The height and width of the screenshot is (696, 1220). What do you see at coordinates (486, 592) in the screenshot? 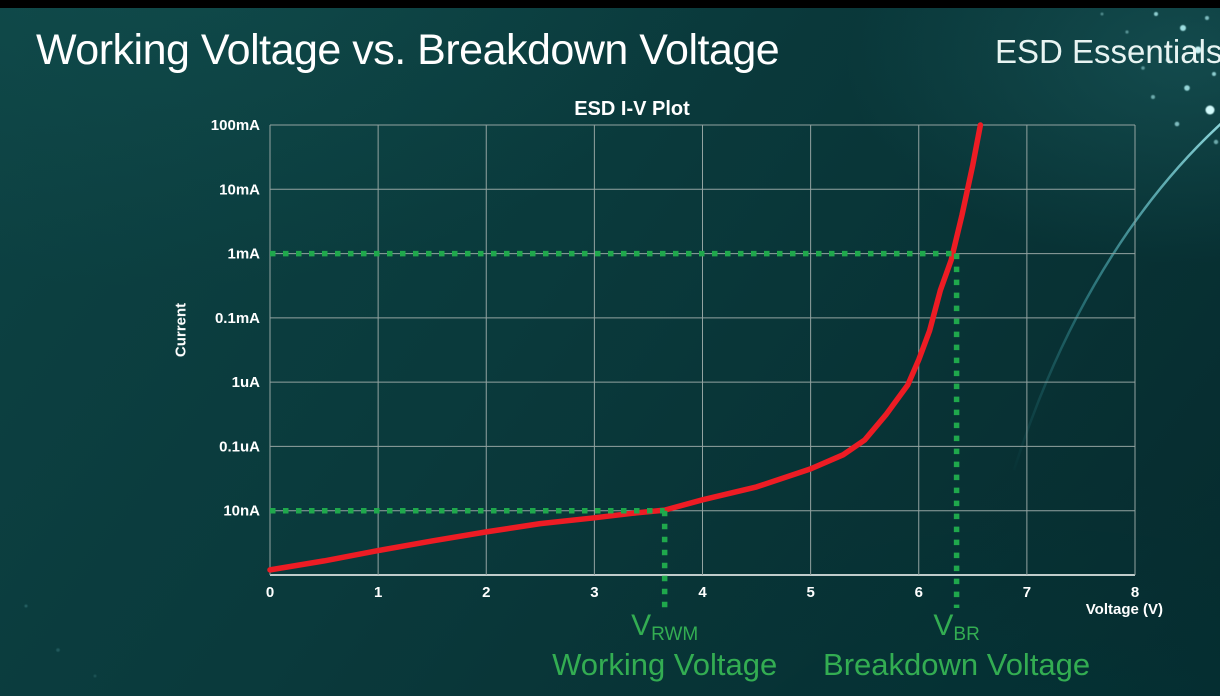
I see `svg-text: 2` at bounding box center [486, 592].